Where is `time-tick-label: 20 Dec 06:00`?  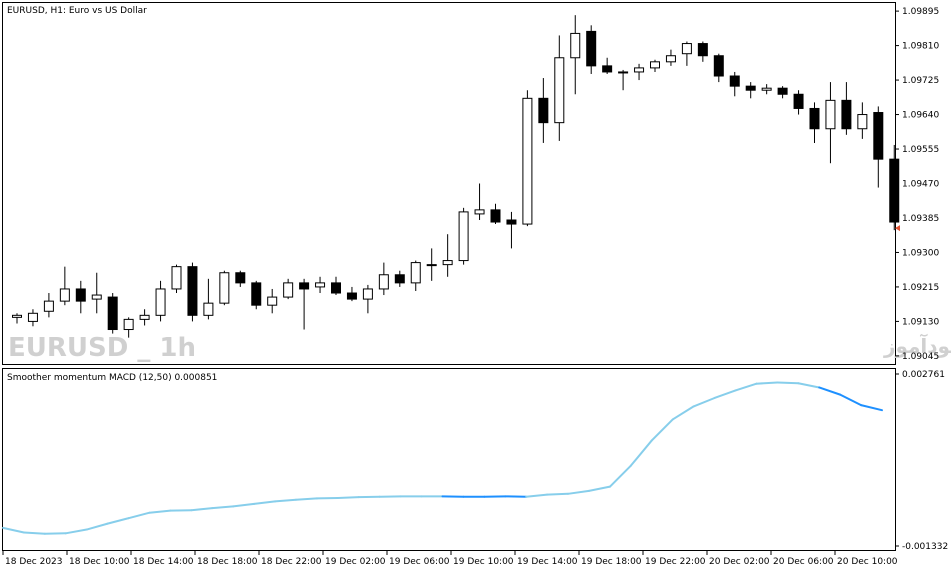
time-tick-label: 20 Dec 06:00 is located at coordinates (803, 562).